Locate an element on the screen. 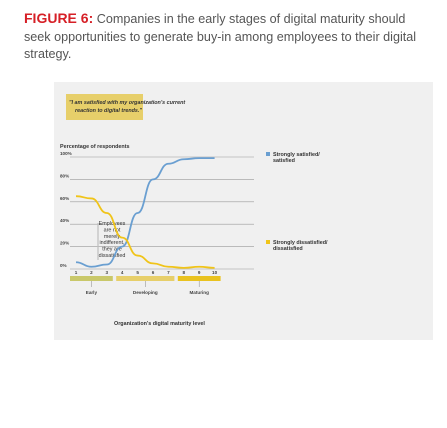 The width and height of the screenshot is (447, 428). annotation-line: dissatisfied is located at coordinates (112, 256).